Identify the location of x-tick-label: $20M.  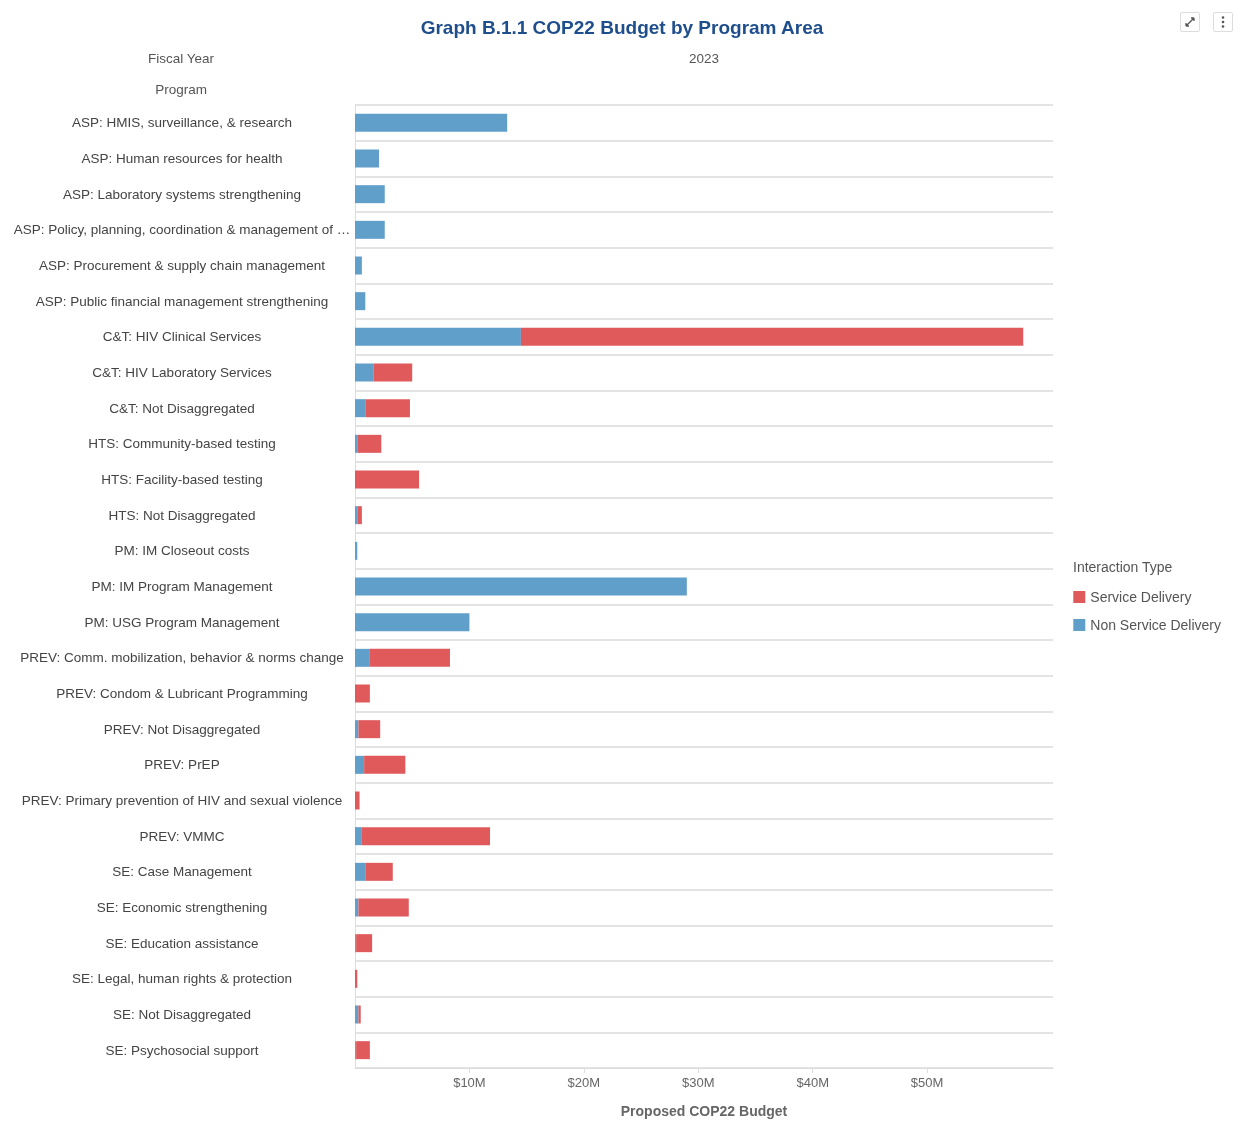
(584, 1082).